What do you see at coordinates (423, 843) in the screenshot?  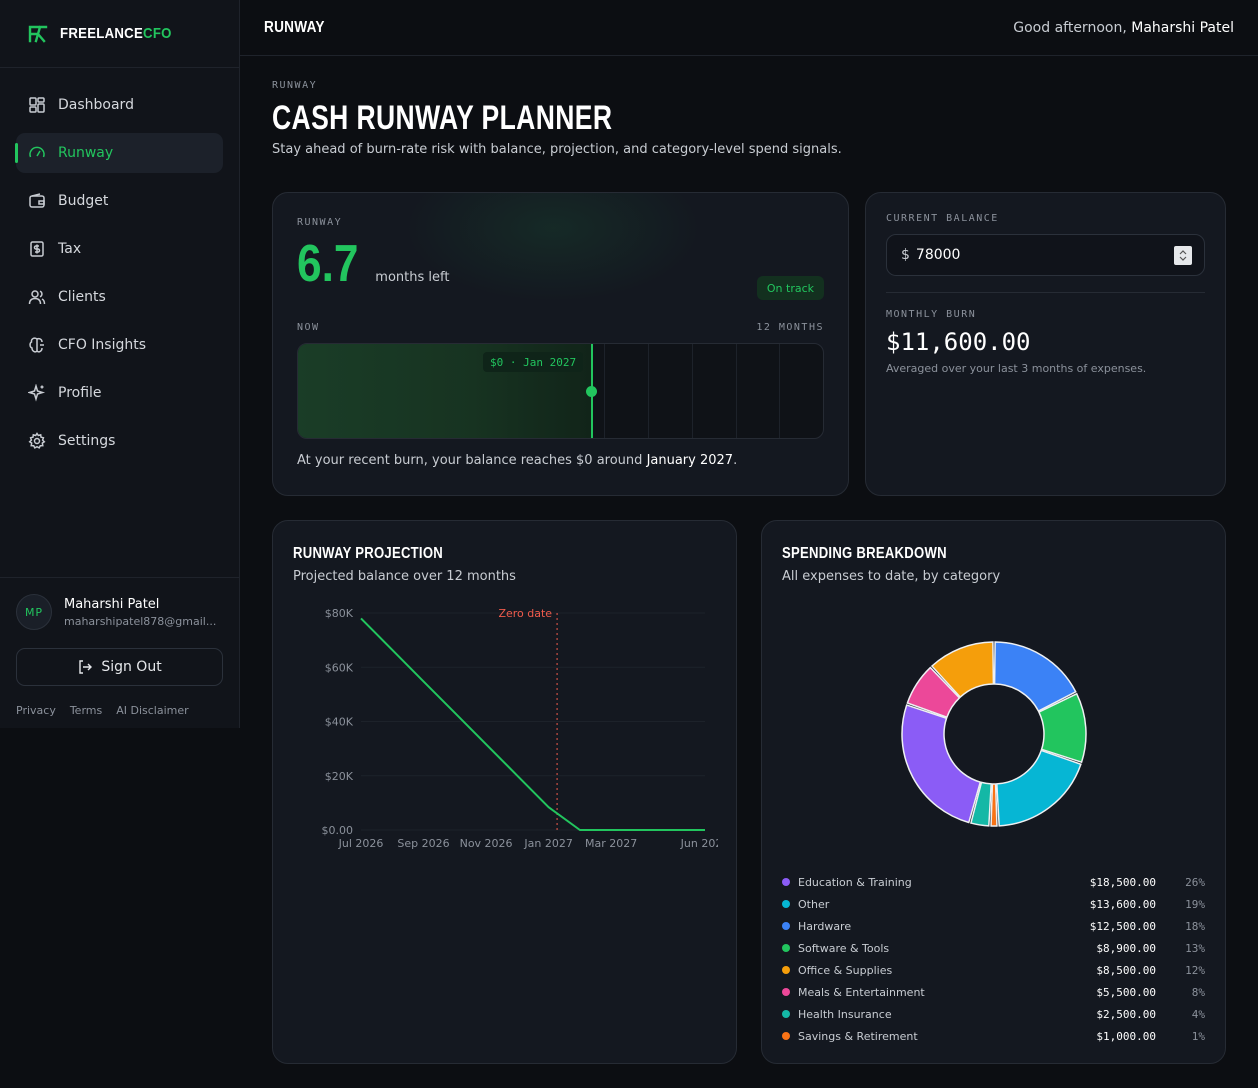 I see `x-tick-label: Sep 2026` at bounding box center [423, 843].